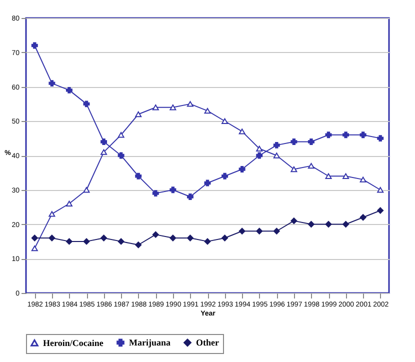 This screenshot has width=415, height=362. Describe the element at coordinates (207, 343) in the screenshot. I see `legend-label: Other` at that location.